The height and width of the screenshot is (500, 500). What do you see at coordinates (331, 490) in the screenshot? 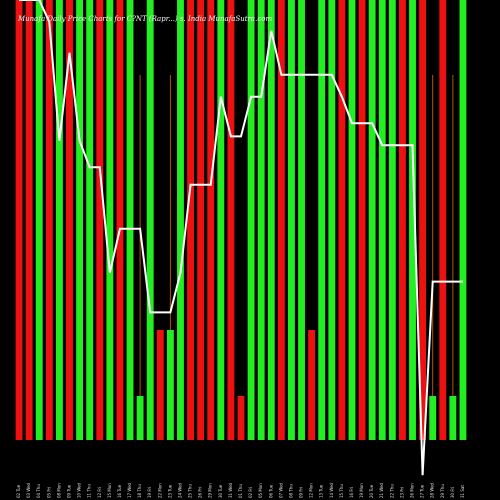
I see `x-tick-label: 14 Wed` at bounding box center [331, 490].